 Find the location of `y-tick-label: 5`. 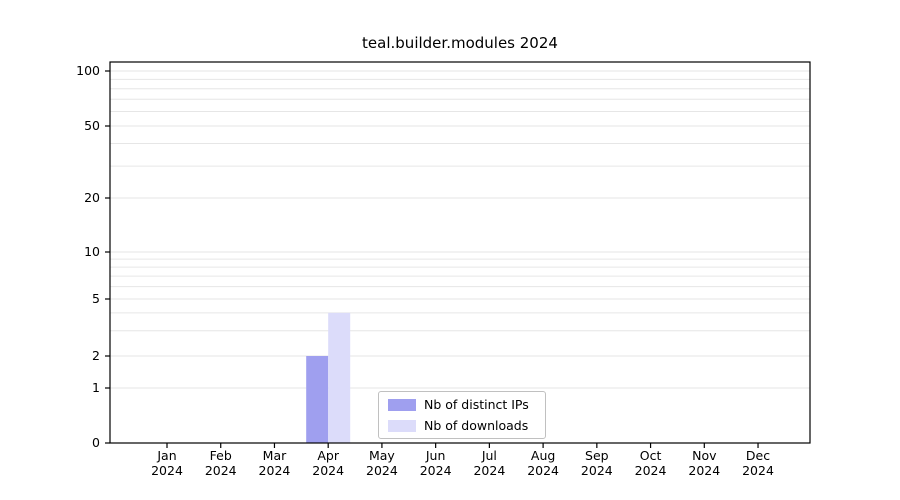

y-tick-label: 5 is located at coordinates (96, 298).